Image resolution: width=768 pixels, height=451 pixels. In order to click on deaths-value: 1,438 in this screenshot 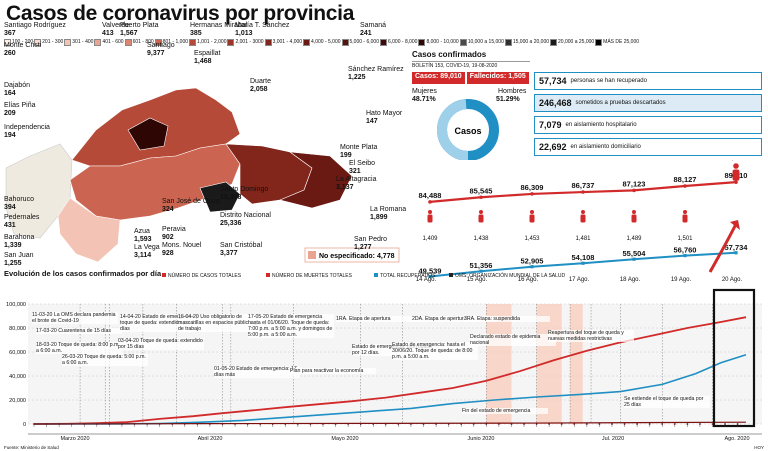, I will do `click(481, 239)`.